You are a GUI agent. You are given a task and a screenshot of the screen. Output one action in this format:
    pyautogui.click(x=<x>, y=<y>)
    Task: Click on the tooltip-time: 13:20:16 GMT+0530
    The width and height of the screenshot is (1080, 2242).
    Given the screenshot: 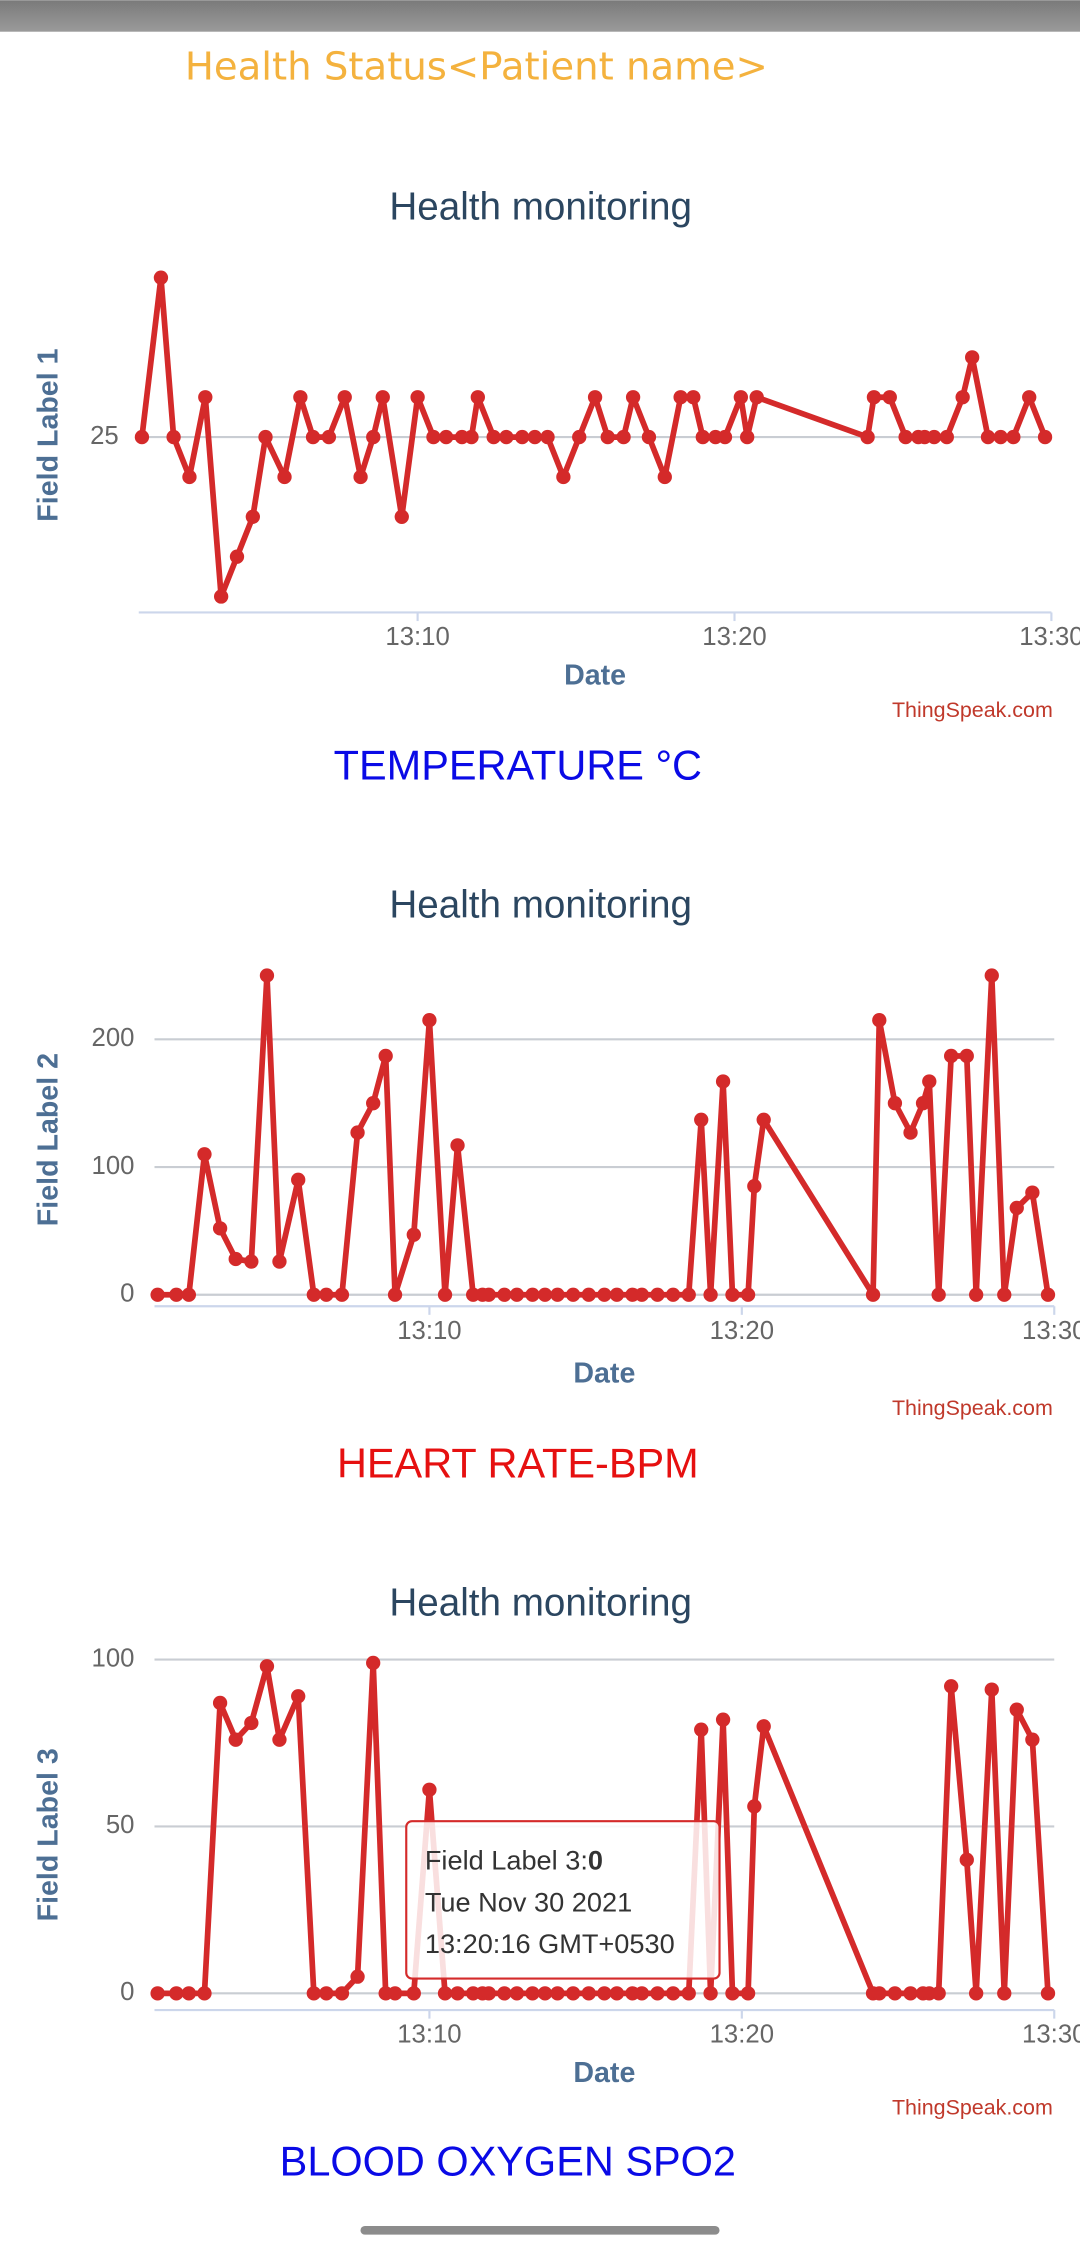 What is the action you would take?
    pyautogui.click(x=550, y=1943)
    